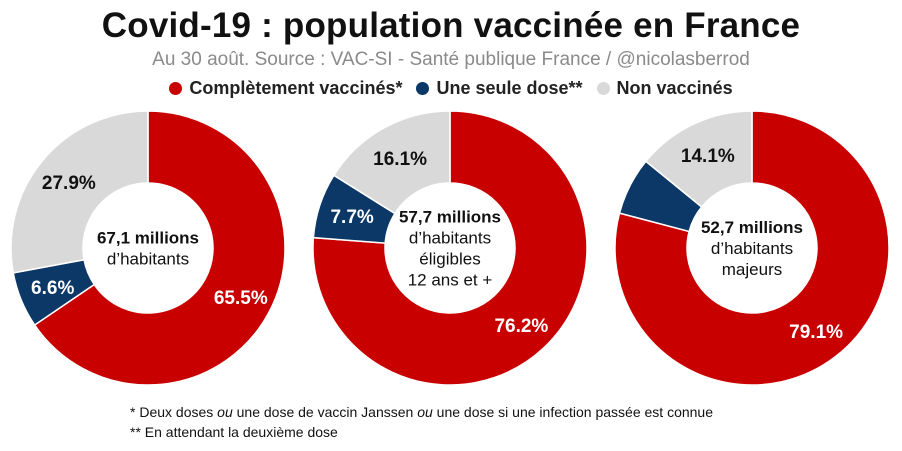  What do you see at coordinates (674, 88) in the screenshot?
I see `legend-label-not-vaccinated: Non vaccinés` at bounding box center [674, 88].